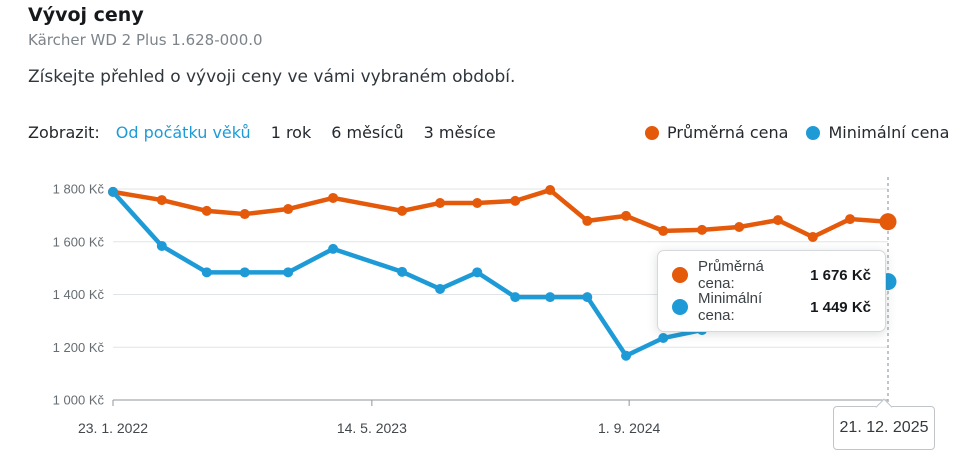  What do you see at coordinates (79, 189) in the screenshot?
I see `y-axis-label: 1 800 Kč` at bounding box center [79, 189].